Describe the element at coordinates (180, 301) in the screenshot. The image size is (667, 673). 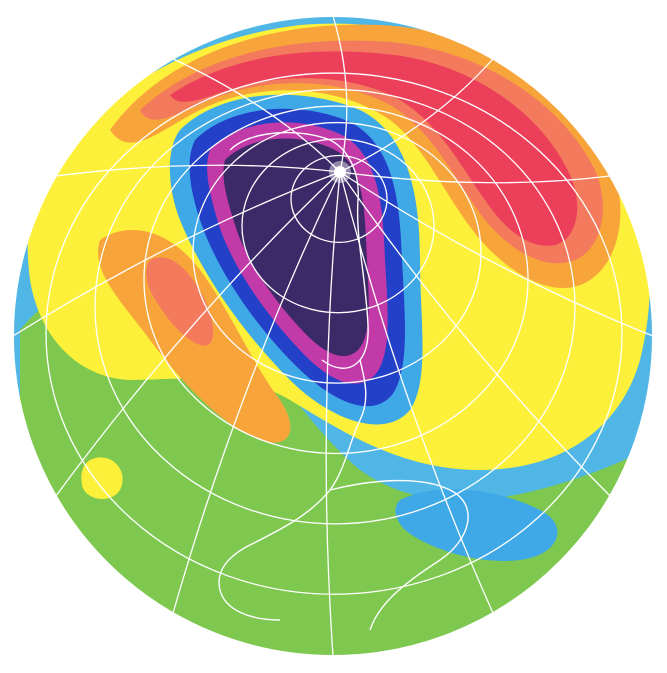
I see `salmon-left-region` at that location.